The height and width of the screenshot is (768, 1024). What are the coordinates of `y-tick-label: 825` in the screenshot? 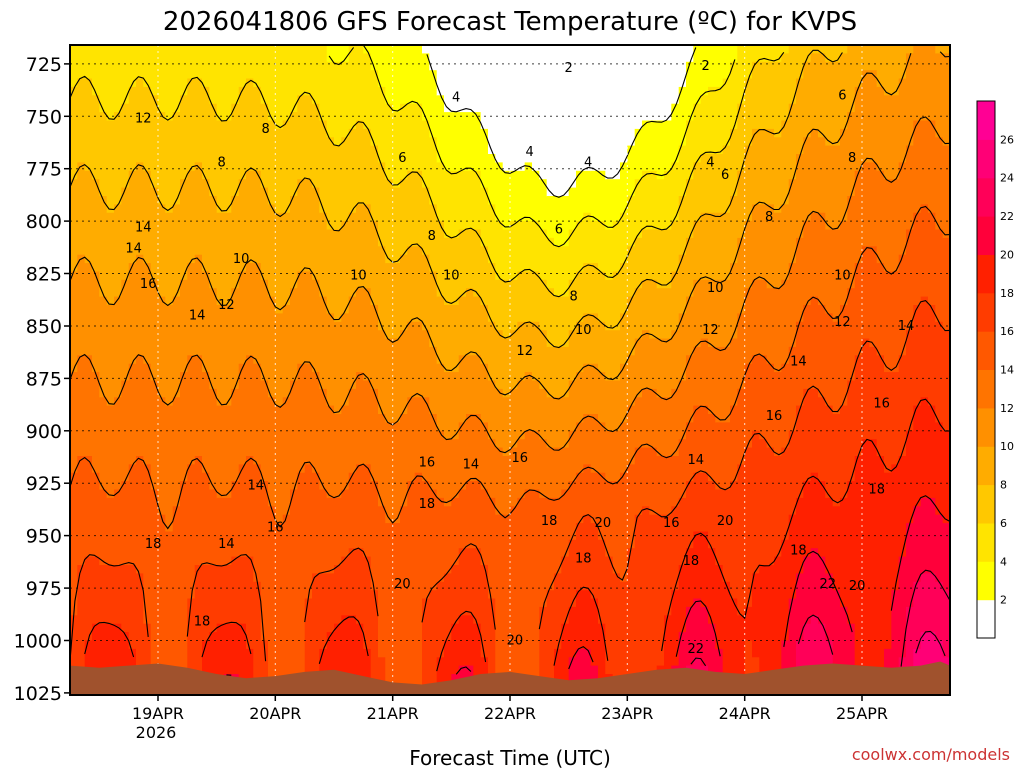 It's located at (44, 275).